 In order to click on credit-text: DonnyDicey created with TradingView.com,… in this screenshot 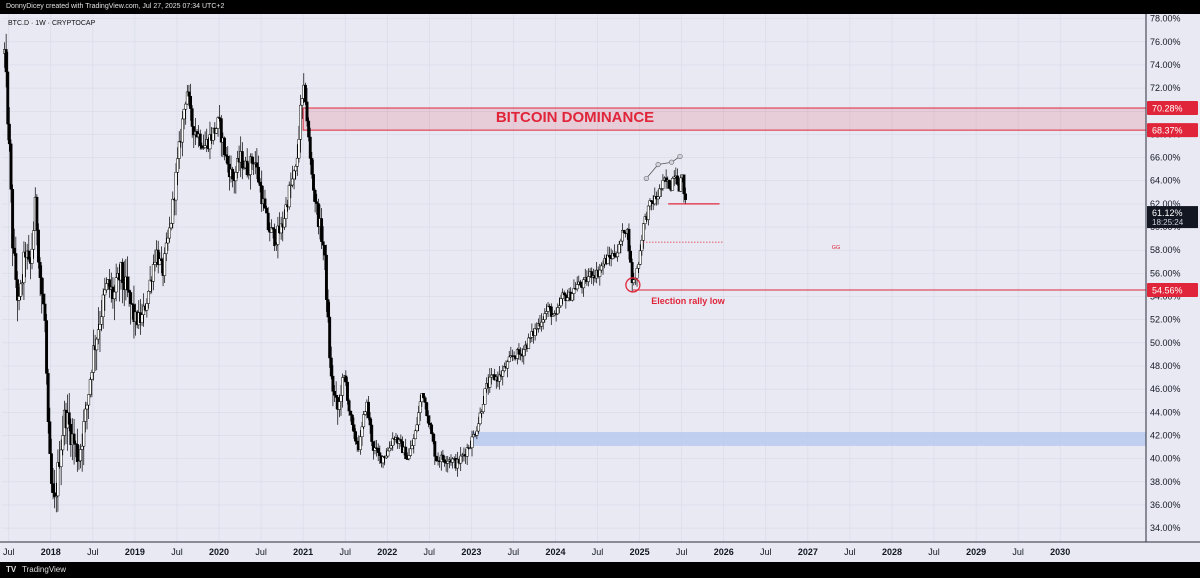, I will do `click(115, 6)`.